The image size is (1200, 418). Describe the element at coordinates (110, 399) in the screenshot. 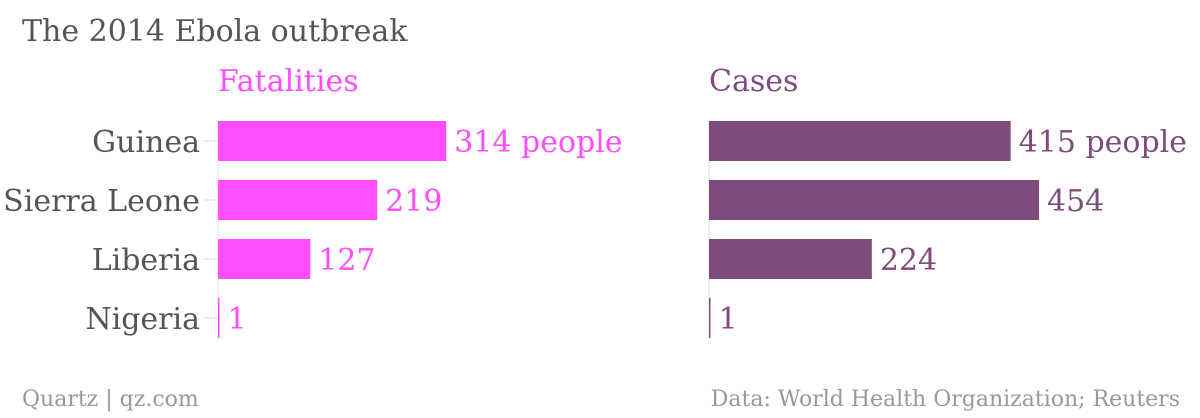

I see `footer-source: Quartz | qz.com` at that location.